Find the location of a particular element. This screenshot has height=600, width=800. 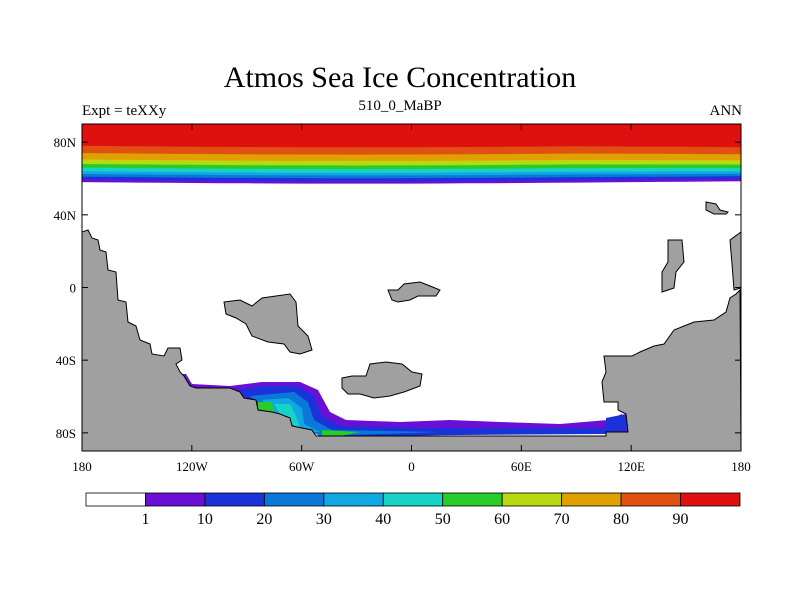

south-ice-50pct-band is located at coordinates (287, 416).